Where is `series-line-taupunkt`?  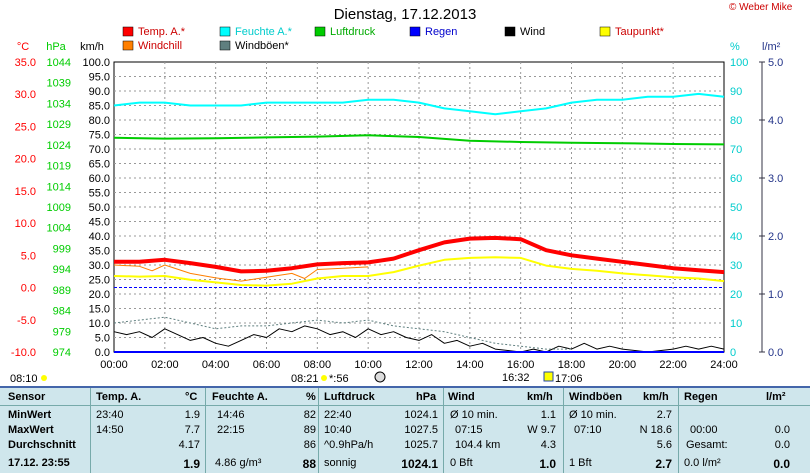
series-line-taupunkt is located at coordinates (419, 271).